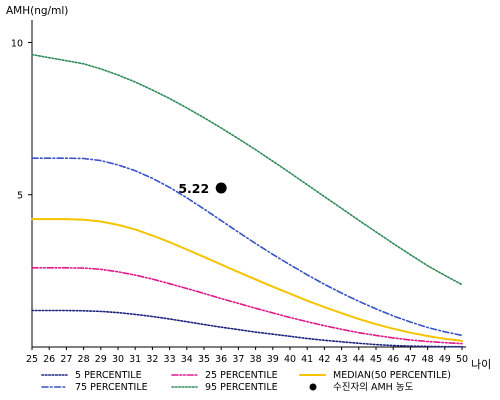 This screenshot has height=400, width=500. I want to click on y-ticks: 5 10, so click(21, 120).